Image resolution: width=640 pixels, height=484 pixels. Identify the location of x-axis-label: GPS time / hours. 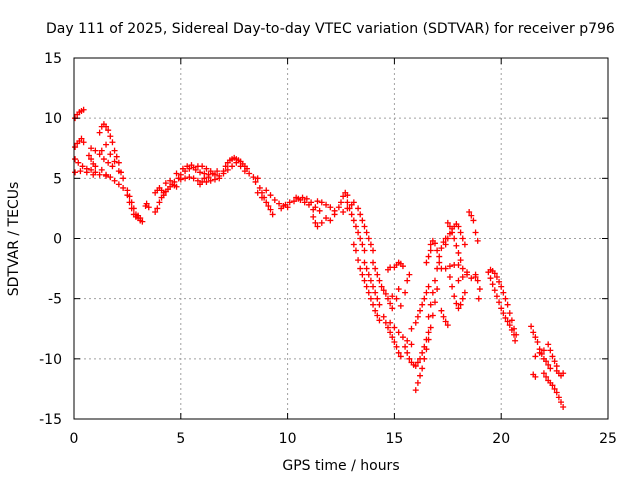
(340, 466).